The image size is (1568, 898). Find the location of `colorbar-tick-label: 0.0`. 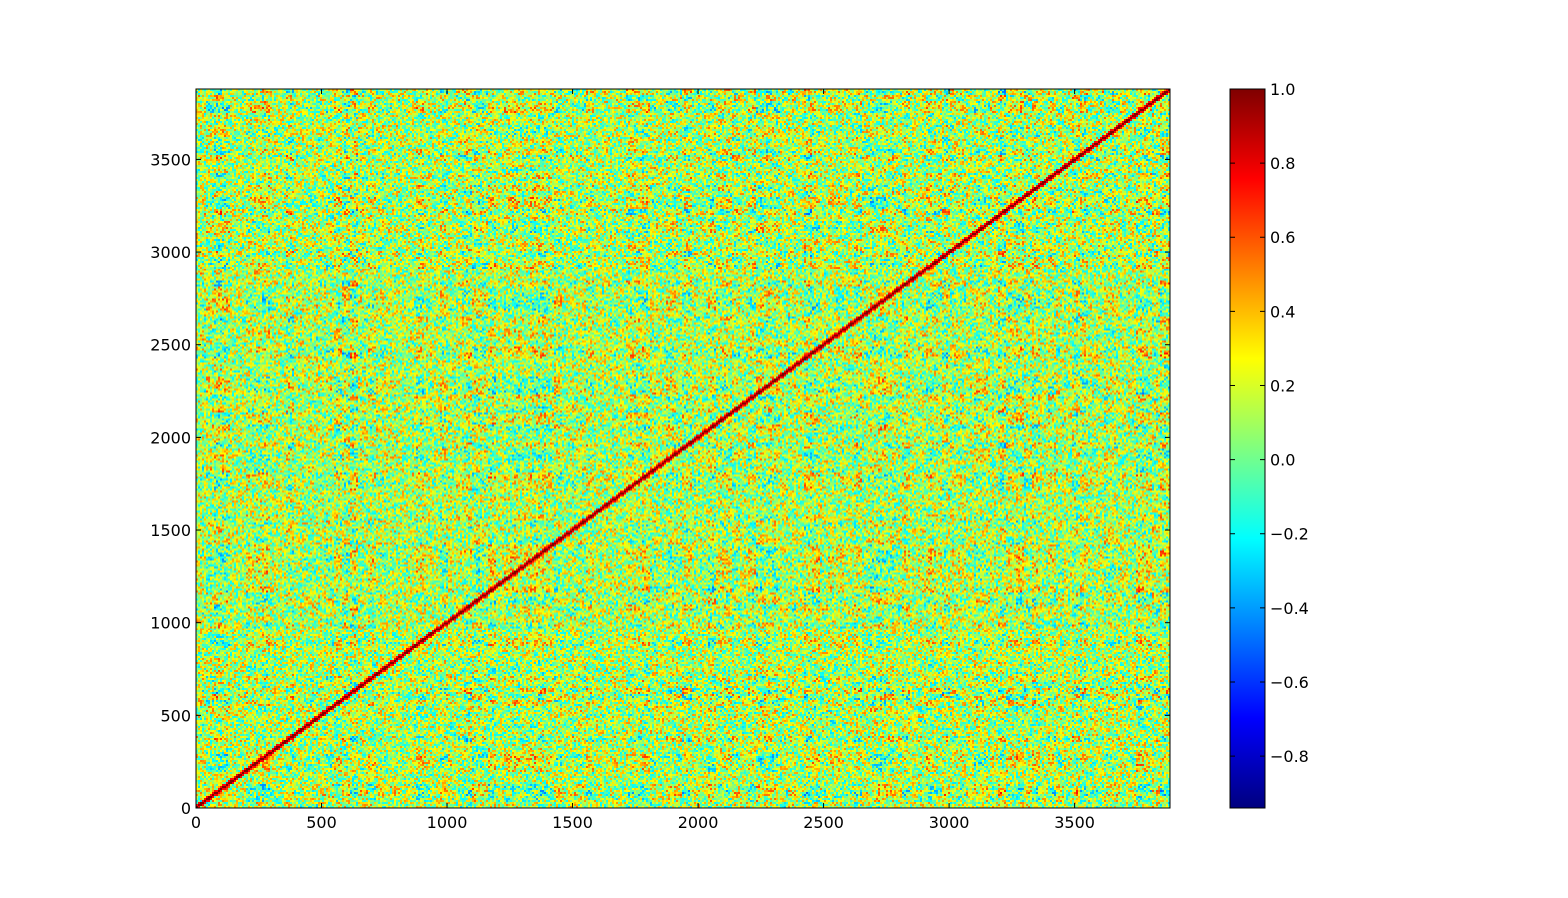

colorbar-tick-label: 0.0 is located at coordinates (1282, 460).